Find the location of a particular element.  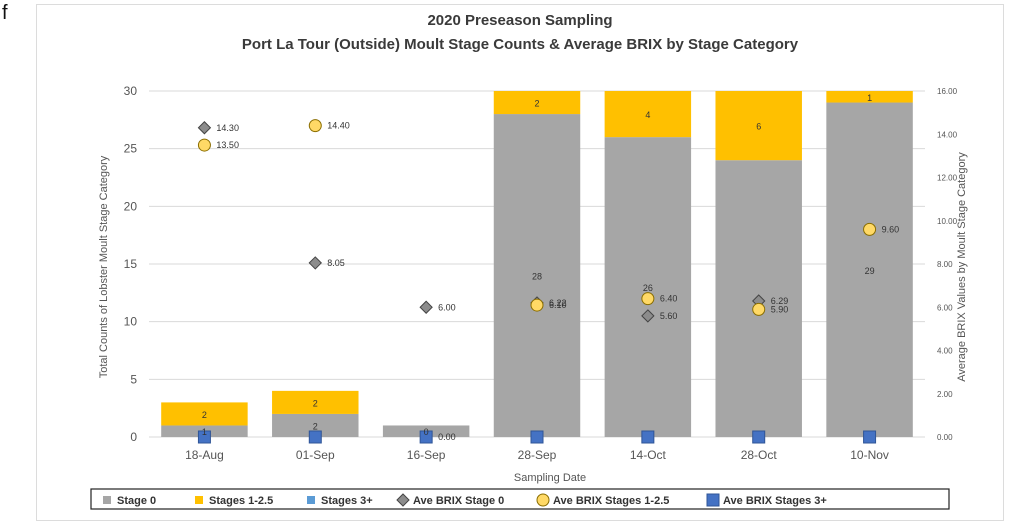

y2-tick-label: 12.00 is located at coordinates (947, 178).